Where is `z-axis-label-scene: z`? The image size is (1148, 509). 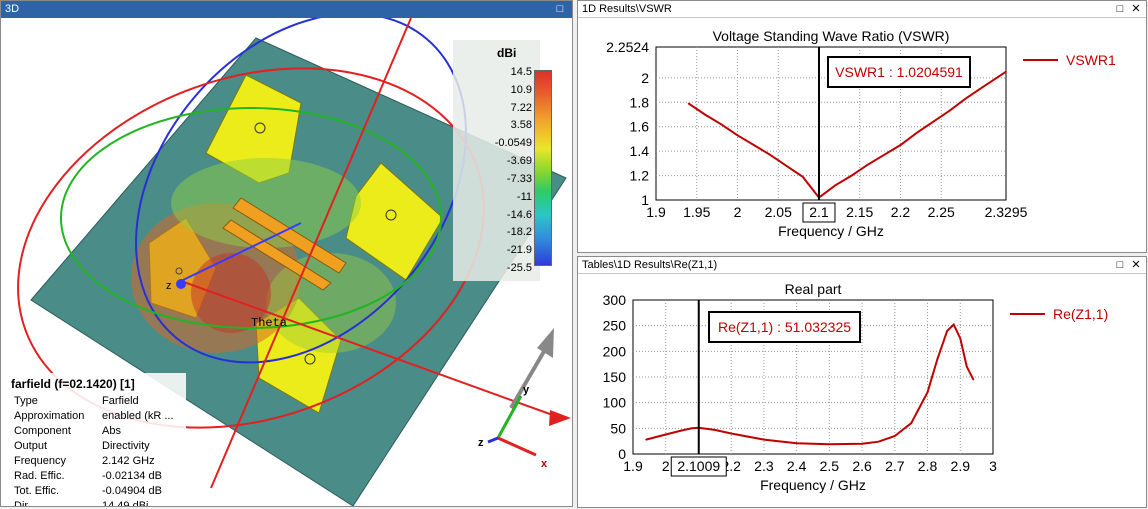 z-axis-label-scene: z is located at coordinates (169, 286).